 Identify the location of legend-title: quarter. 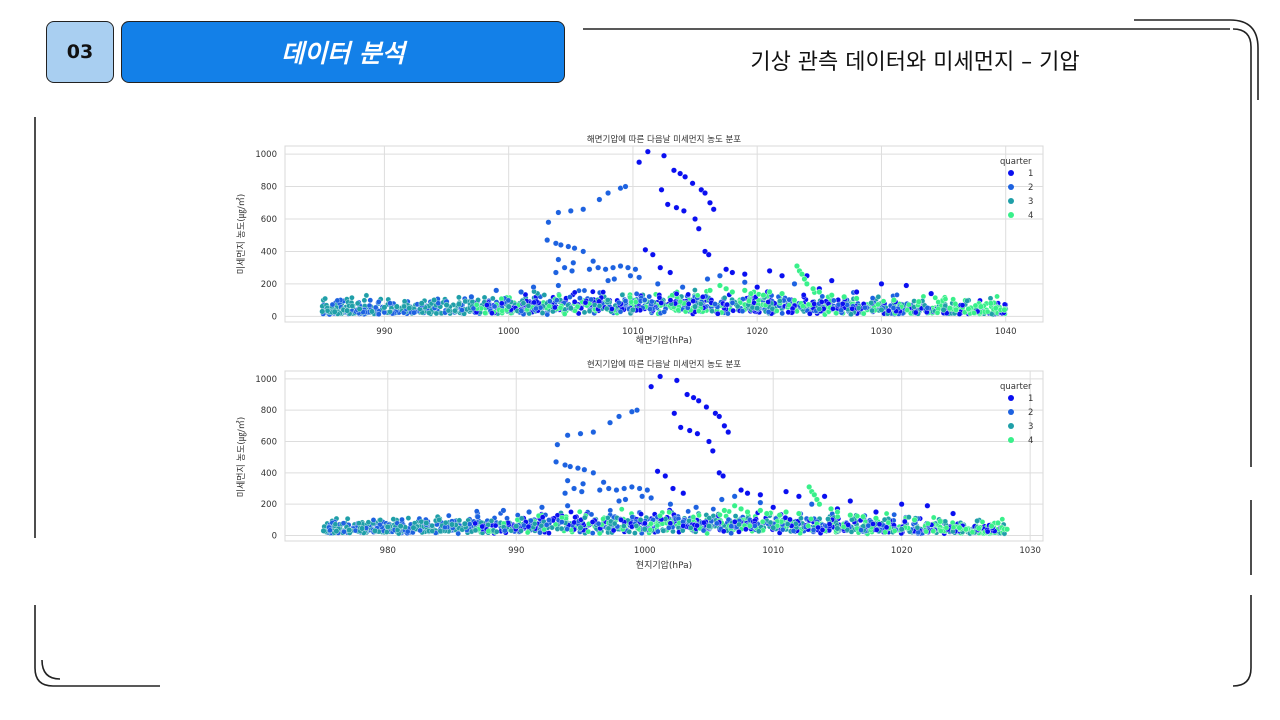
(1016, 387).